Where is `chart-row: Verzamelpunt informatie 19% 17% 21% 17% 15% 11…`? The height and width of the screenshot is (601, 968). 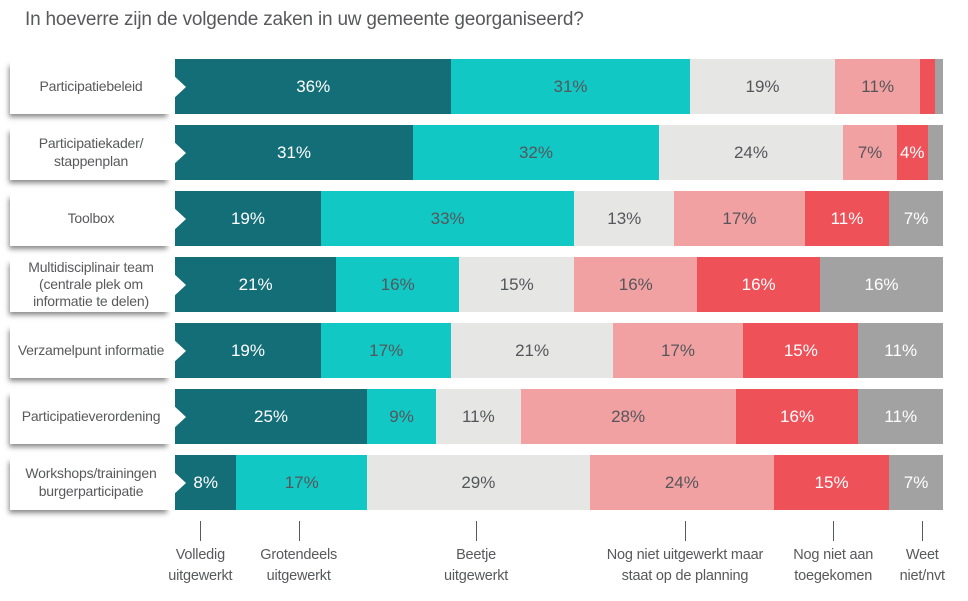 chart-row: Verzamelpunt informatie 19% 17% 21% 17% 15% 11… is located at coordinates (476, 350).